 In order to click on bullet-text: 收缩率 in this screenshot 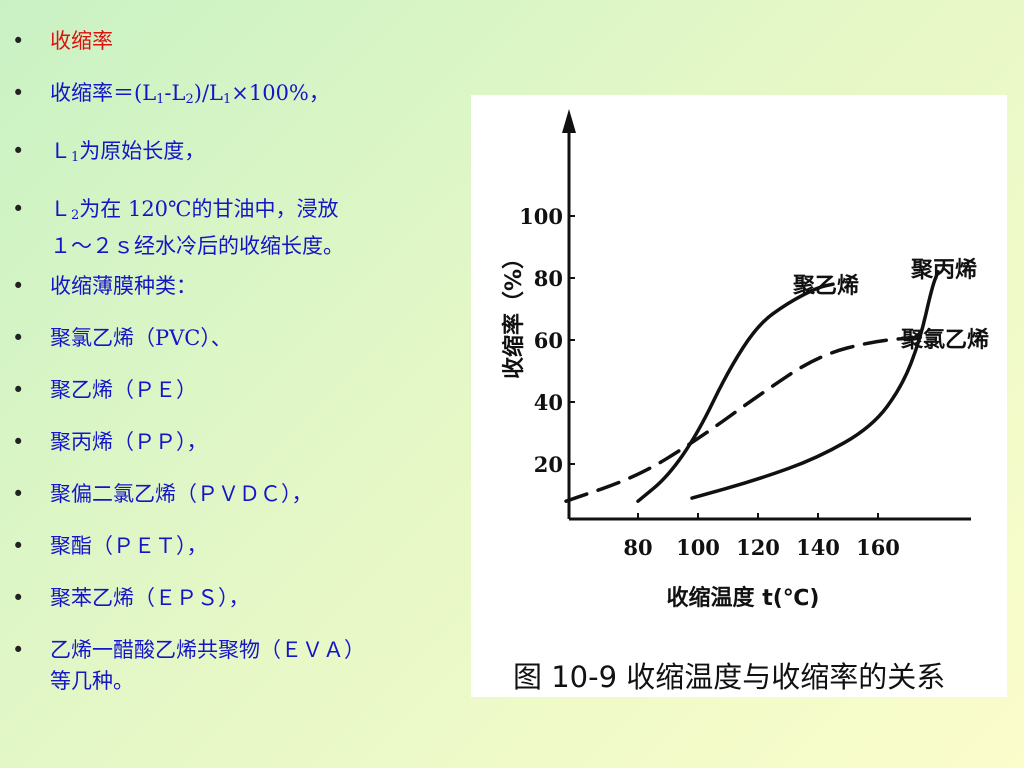, I will do `click(81, 41)`.